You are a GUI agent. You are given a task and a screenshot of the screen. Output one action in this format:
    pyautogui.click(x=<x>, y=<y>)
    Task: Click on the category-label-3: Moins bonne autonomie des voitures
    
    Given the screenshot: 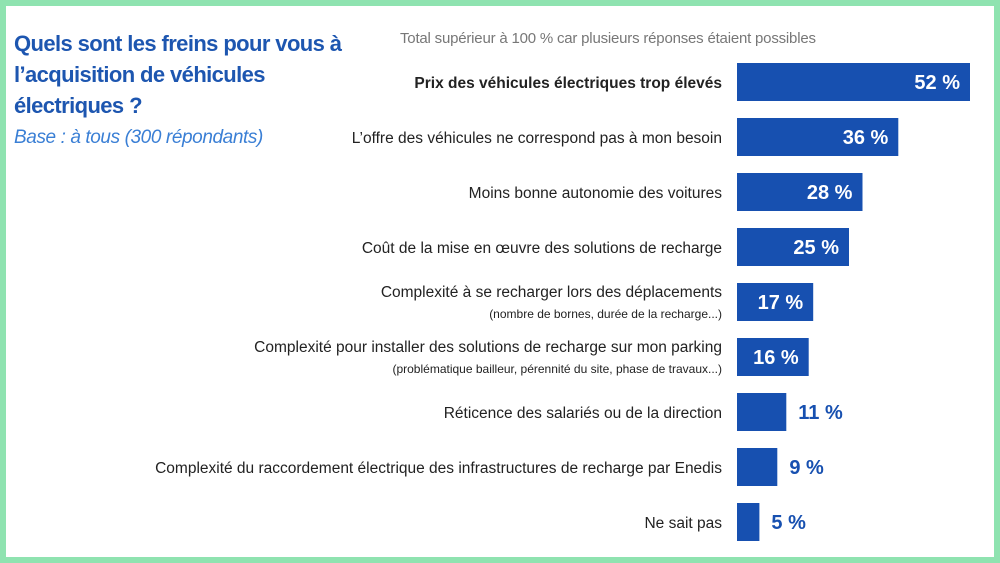 What is the action you would take?
    pyautogui.click(x=596, y=193)
    